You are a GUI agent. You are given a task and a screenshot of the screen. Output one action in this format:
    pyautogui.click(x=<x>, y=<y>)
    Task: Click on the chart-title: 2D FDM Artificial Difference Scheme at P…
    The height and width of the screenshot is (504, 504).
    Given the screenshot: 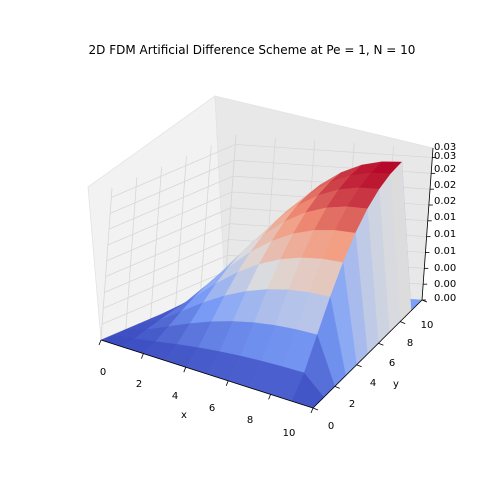 What is the action you would take?
    pyautogui.click(x=252, y=50)
    